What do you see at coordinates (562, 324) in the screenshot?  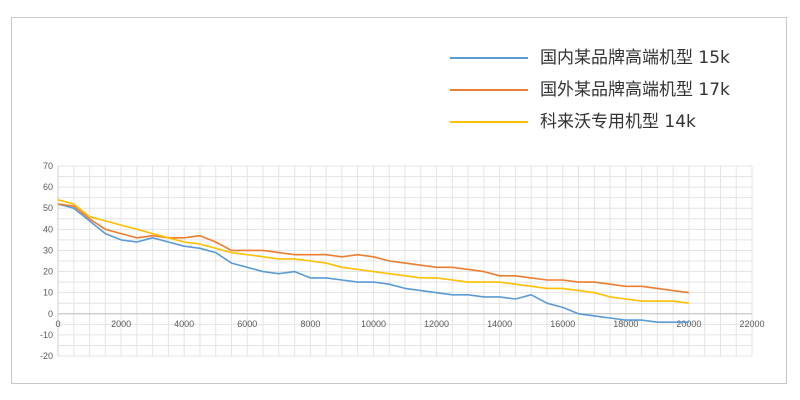 I see `x-tick-label: 16000` at bounding box center [562, 324].